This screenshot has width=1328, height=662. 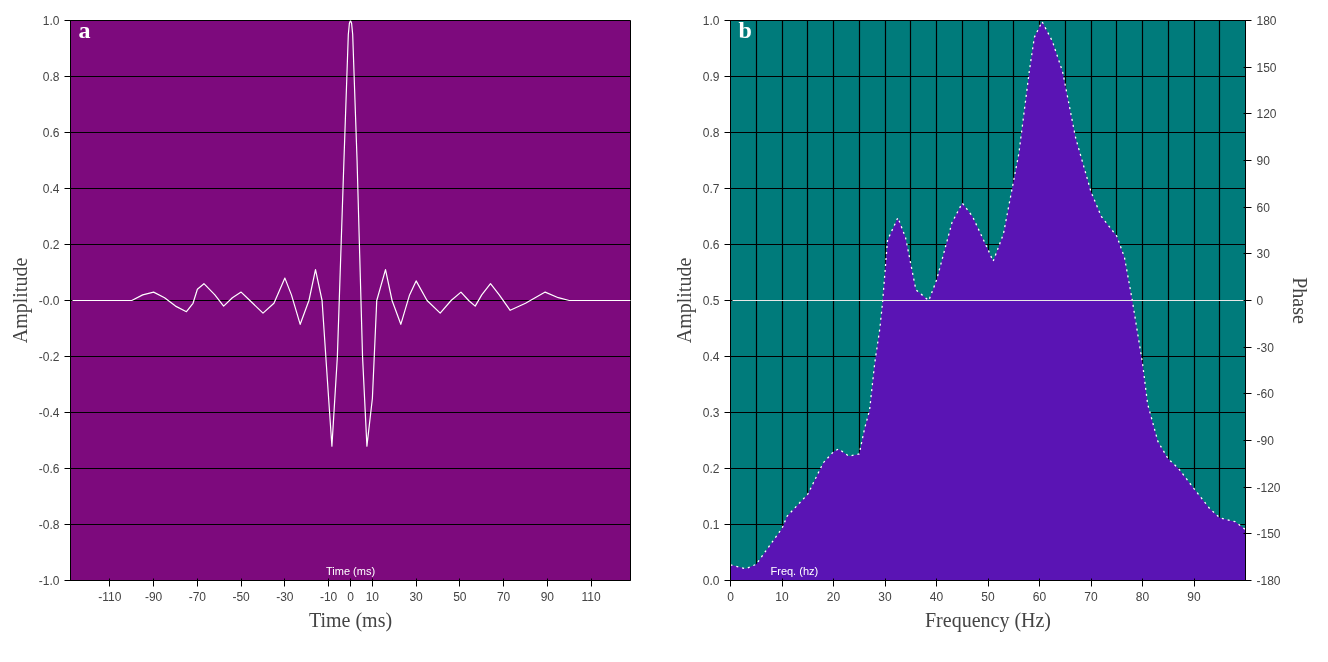 What do you see at coordinates (1266, 67) in the screenshot?
I see `y2-tick-label: 150` at bounding box center [1266, 67].